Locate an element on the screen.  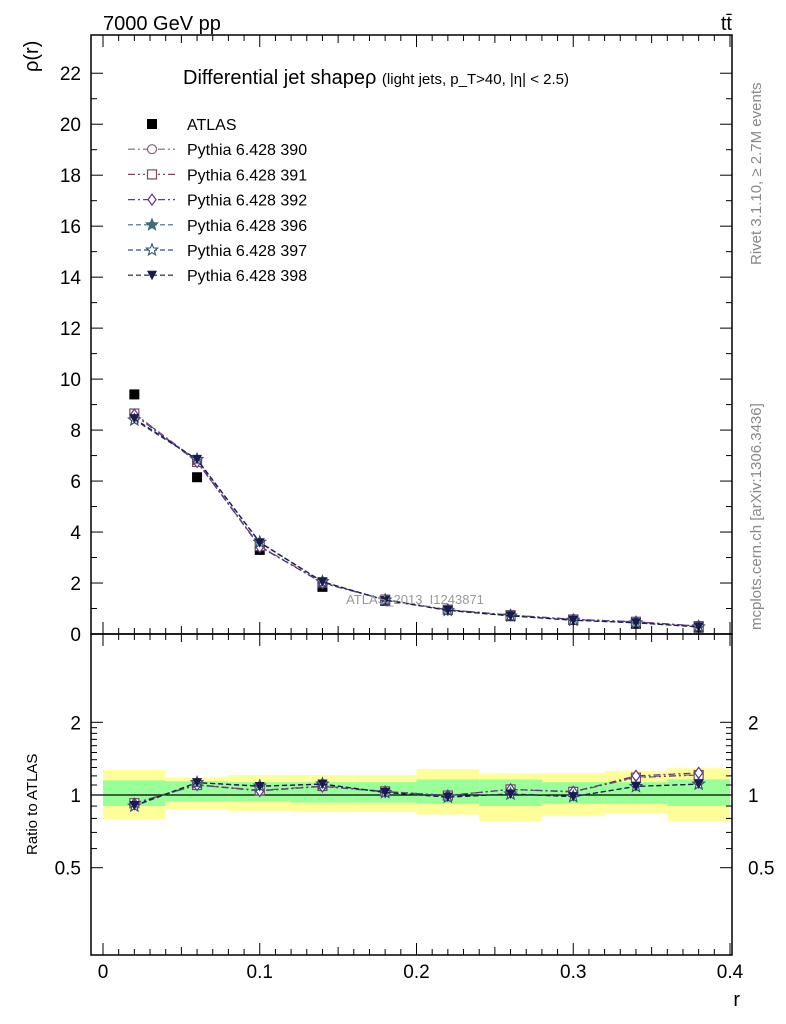
y-tick-label-main: 14 is located at coordinates (71, 278).